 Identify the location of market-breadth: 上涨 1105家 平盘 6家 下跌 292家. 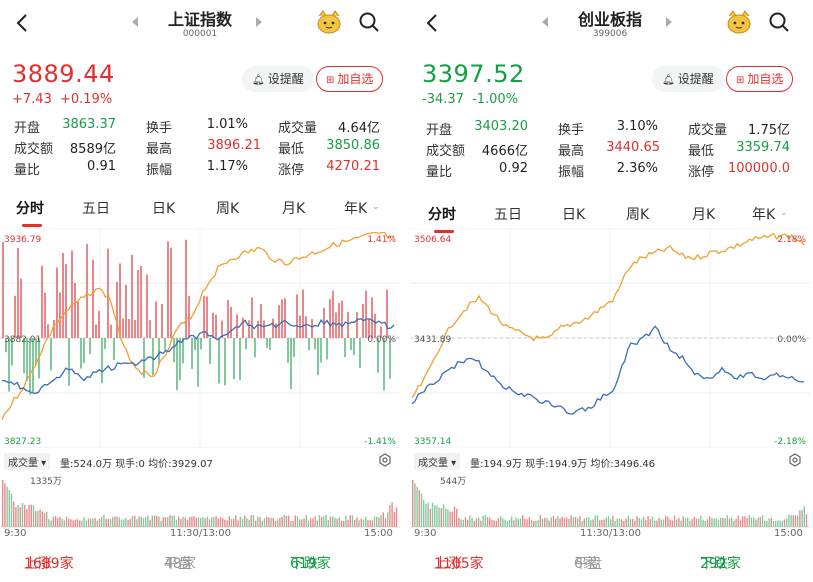
(587, 564).